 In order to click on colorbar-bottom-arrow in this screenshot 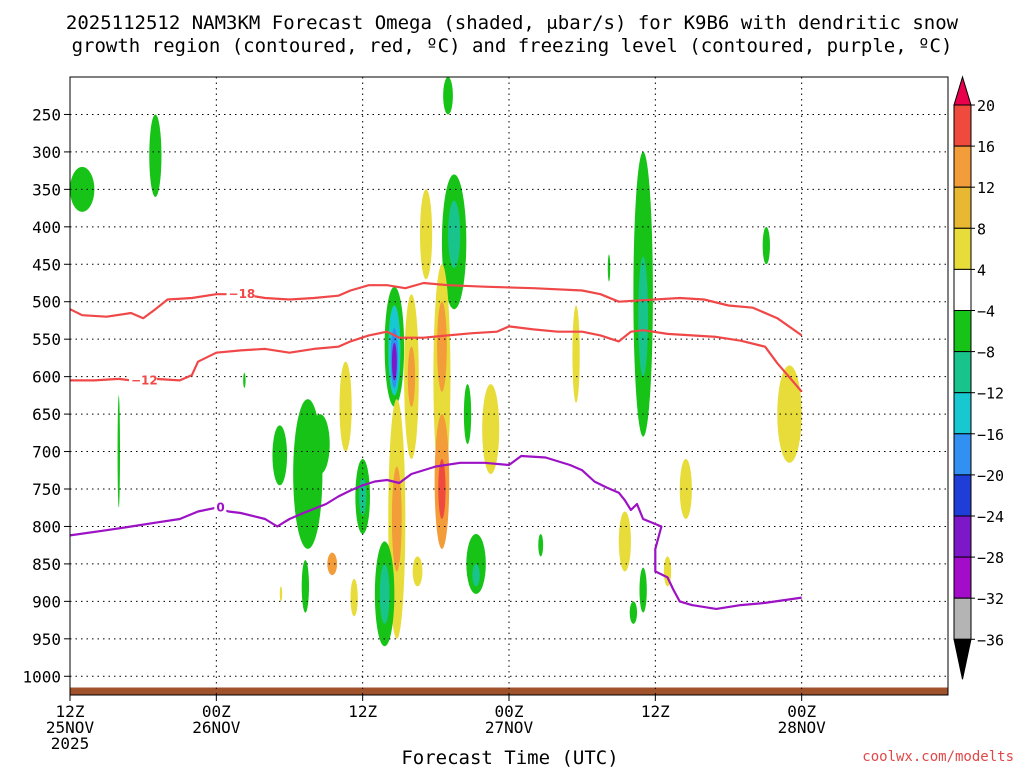, I will do `click(962, 659)`.